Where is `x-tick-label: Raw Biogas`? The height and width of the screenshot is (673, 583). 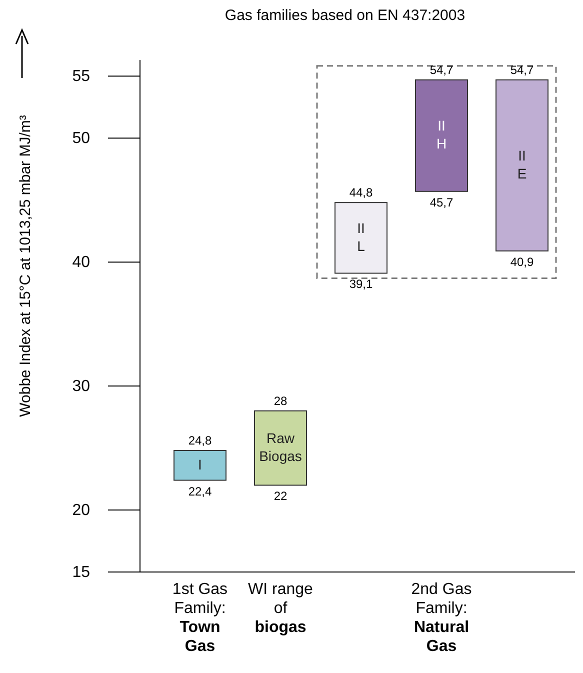
x-tick-label: Raw Biogas is located at coordinates (280, 447).